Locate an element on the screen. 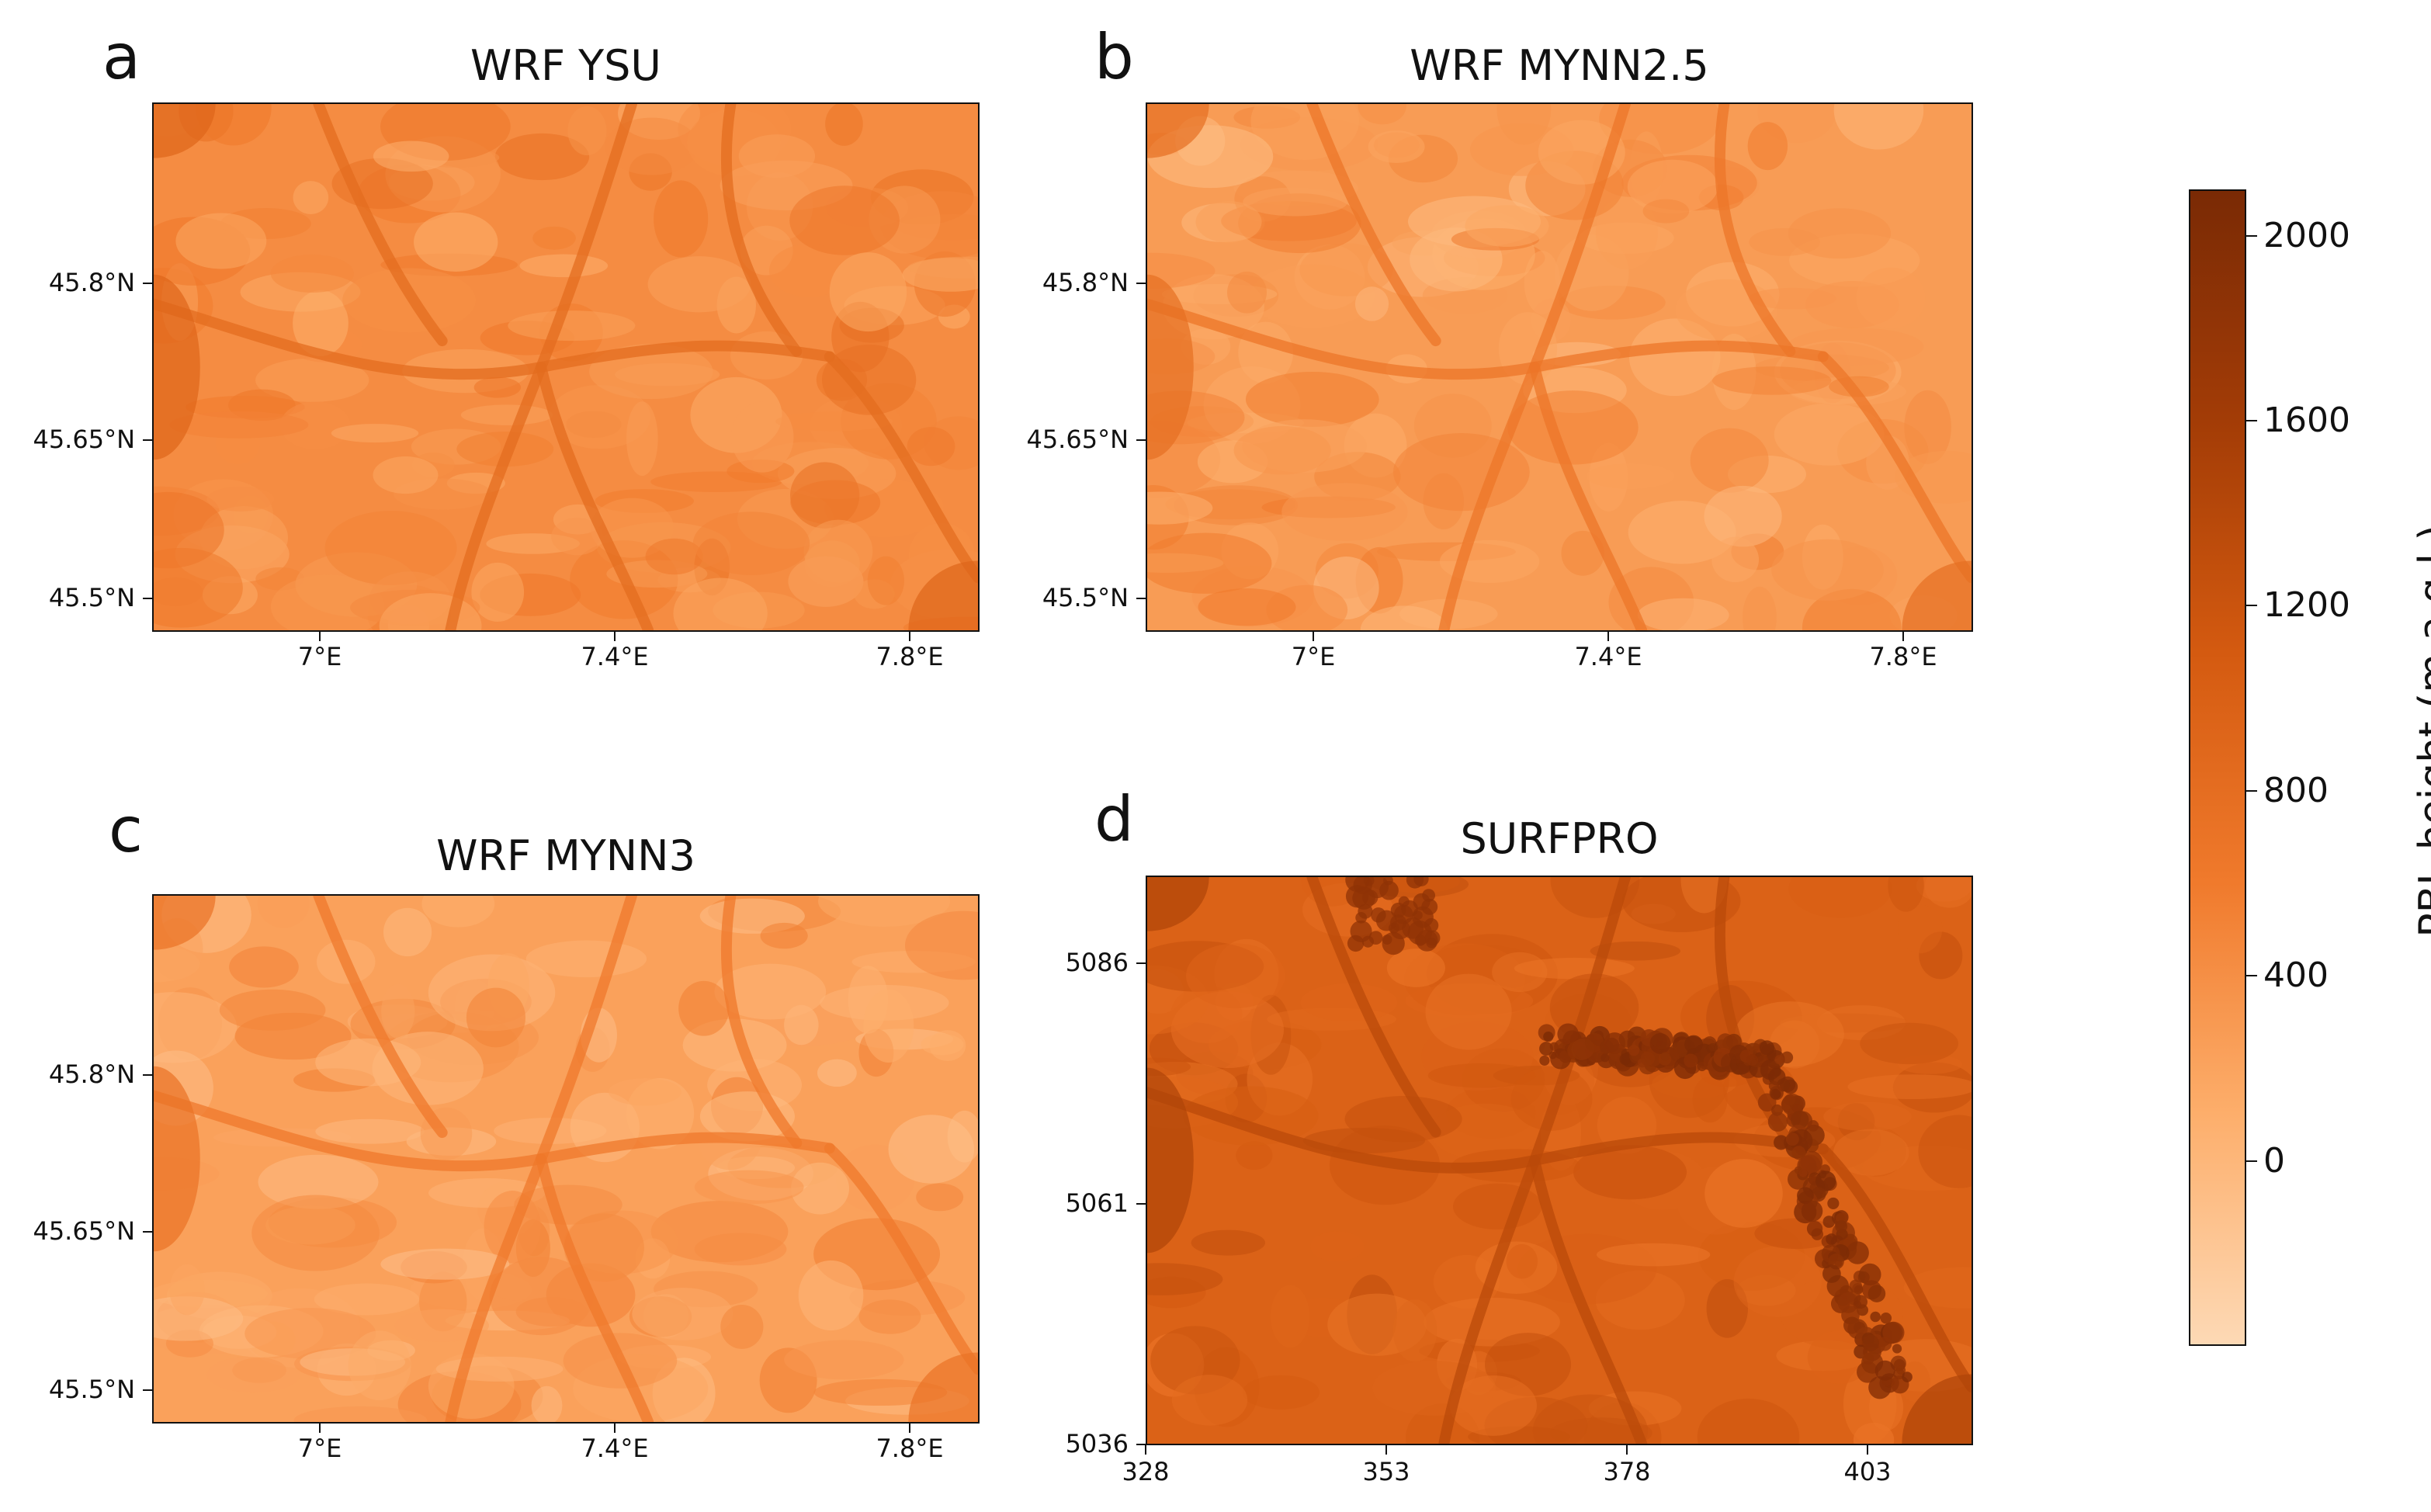 The height and width of the screenshot is (1512, 2431). colorbar-tick-label: 2000 is located at coordinates (2306, 235).